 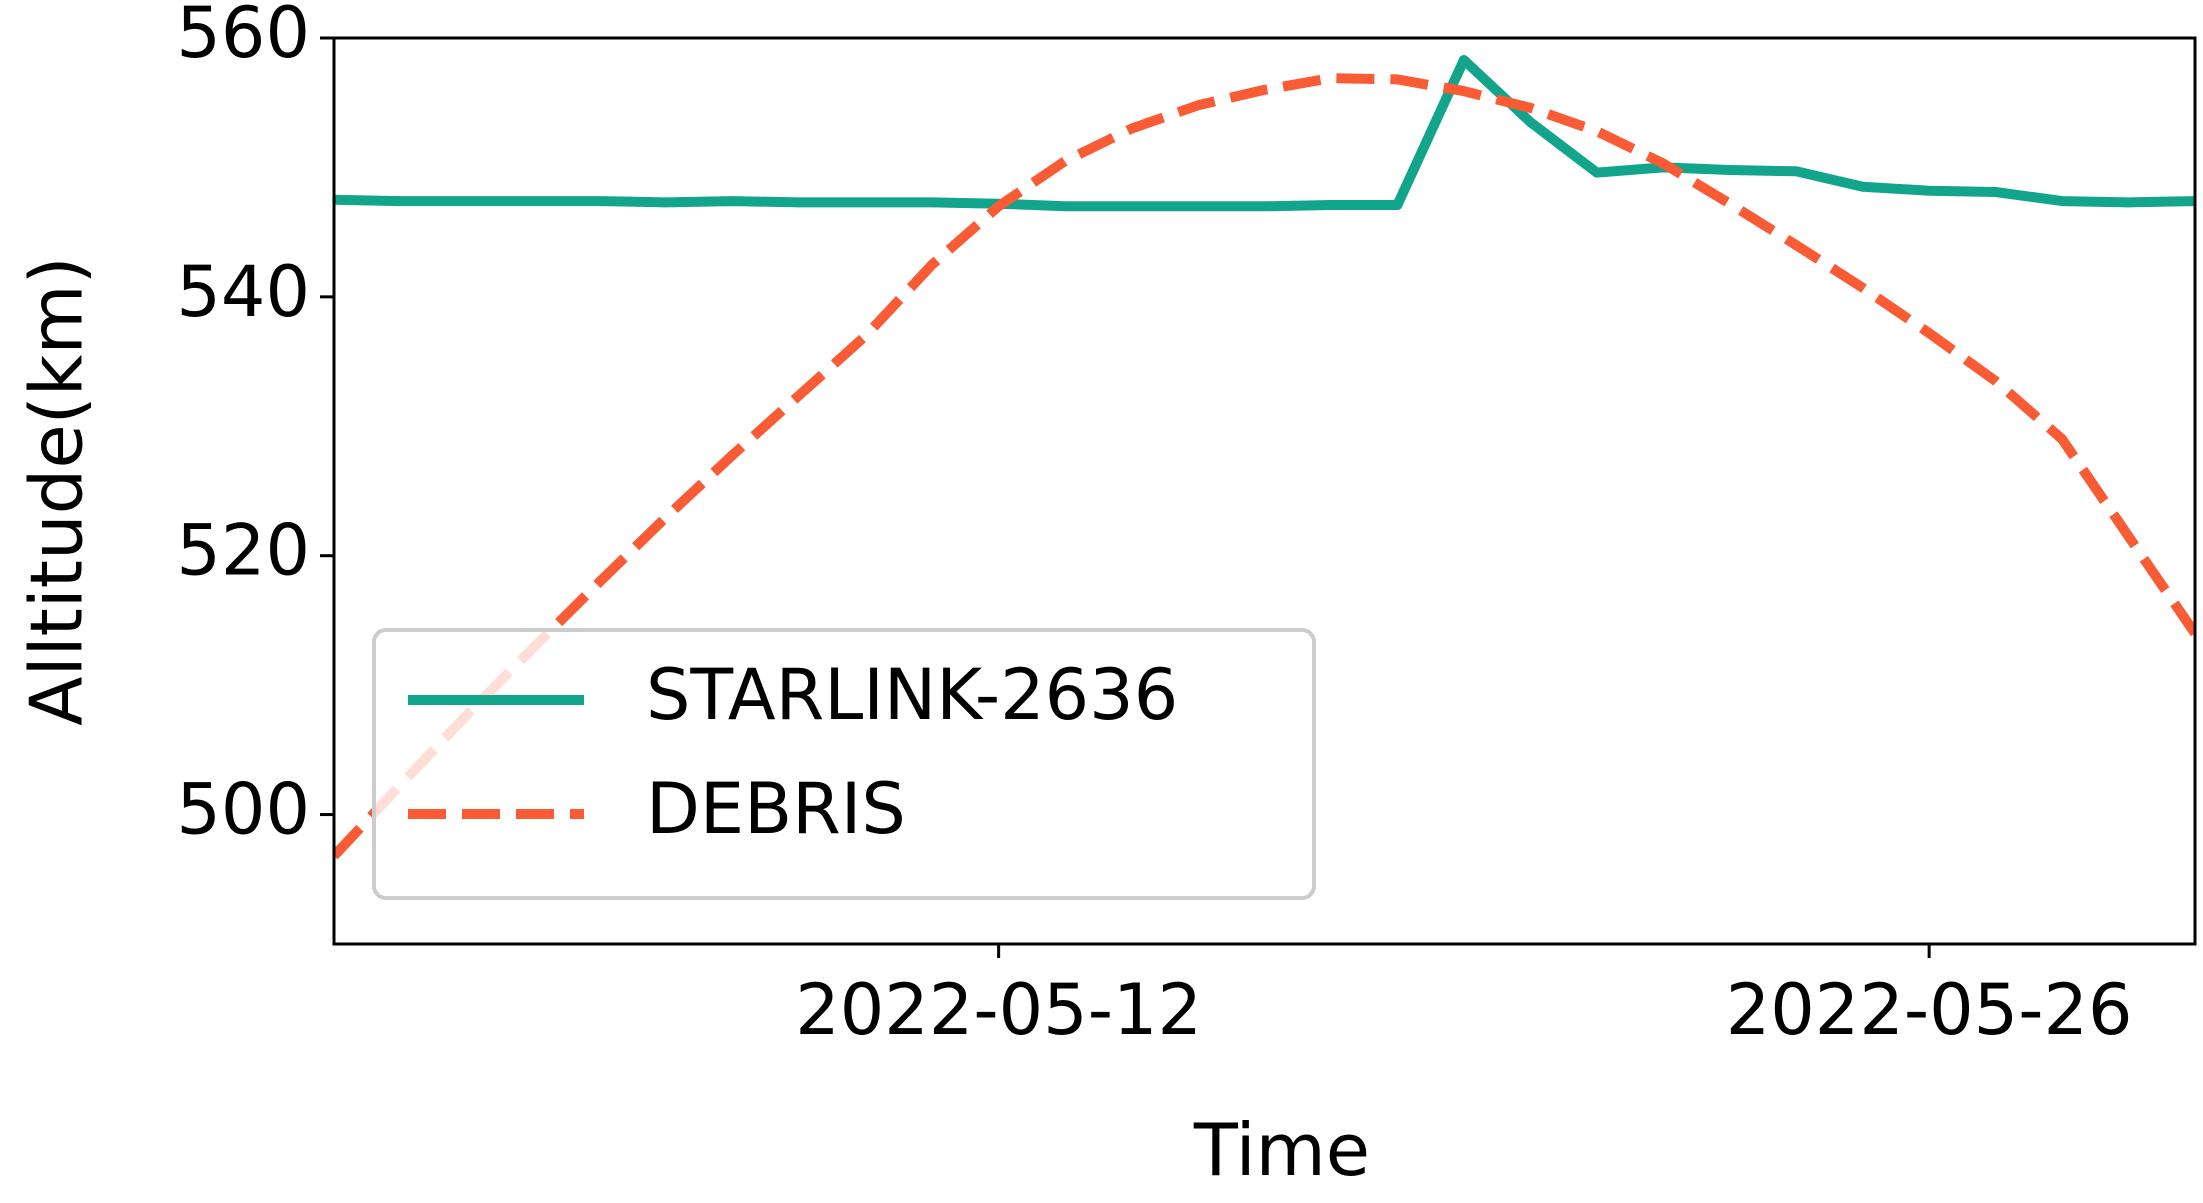 What do you see at coordinates (998, 1010) in the screenshot?
I see `x-tick-label: 2022-05-12` at bounding box center [998, 1010].